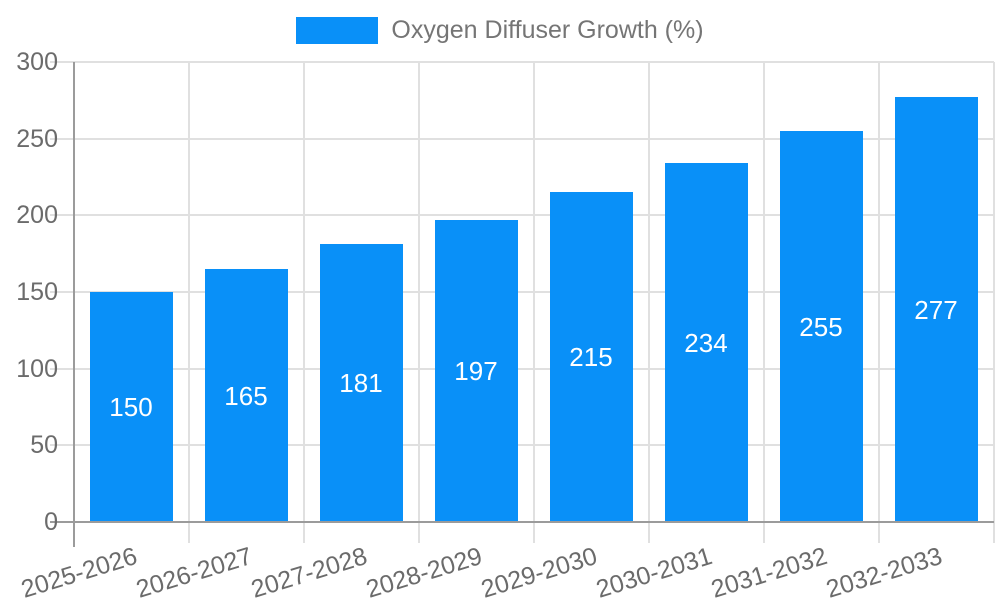 The image size is (1000, 604). I want to click on bar-value-label: 255, so click(821, 326).